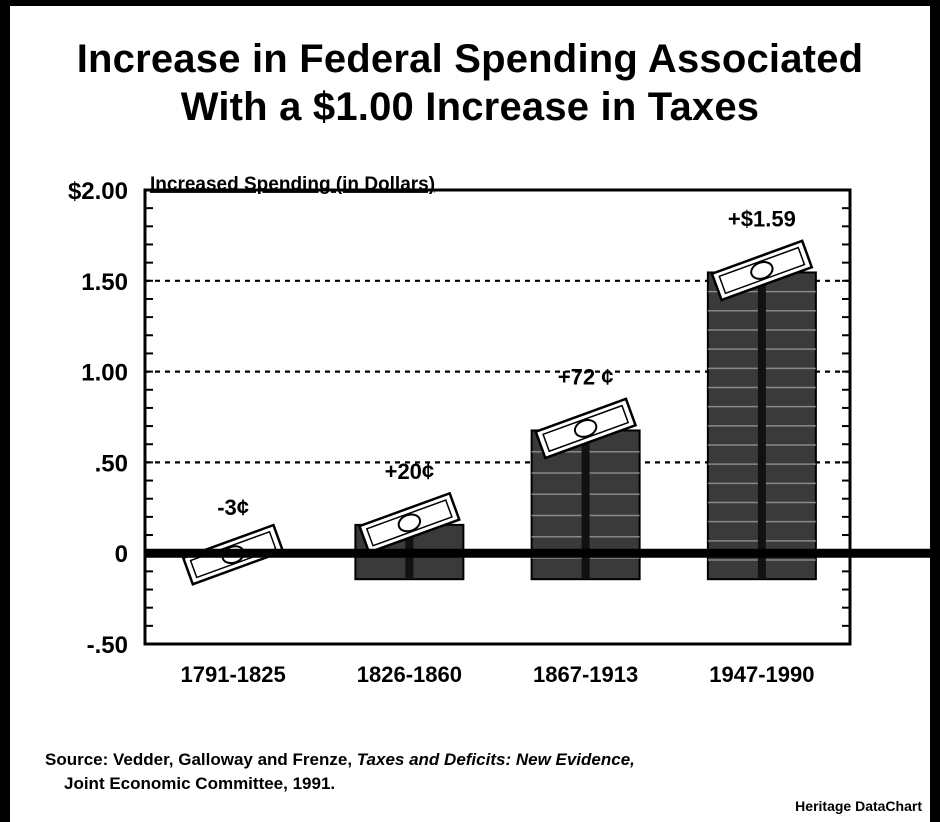  I want to click on bar-value-label: +20¢, so click(410, 471).